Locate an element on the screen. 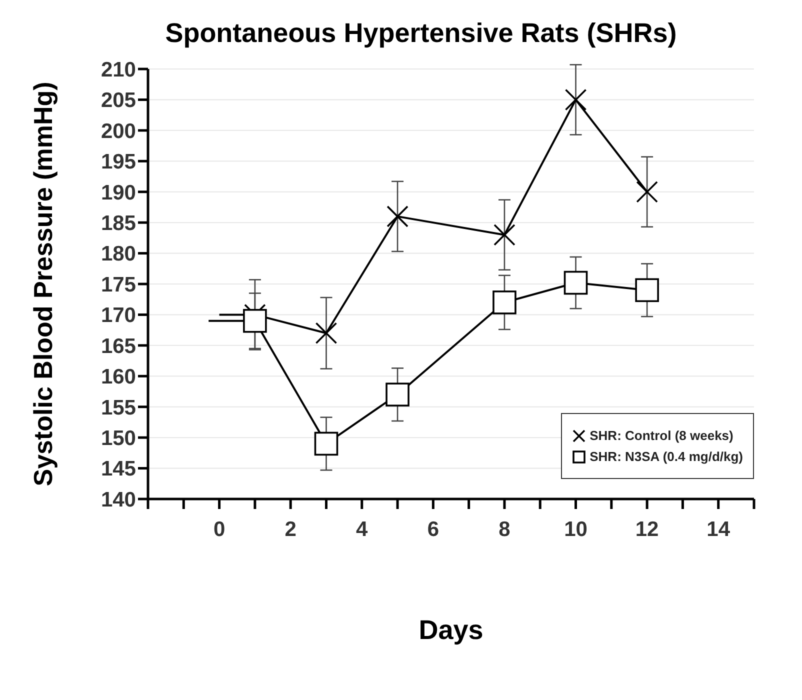 Image resolution: width=802 pixels, height=700 pixels. x-axis-title: Days is located at coordinates (451, 630).